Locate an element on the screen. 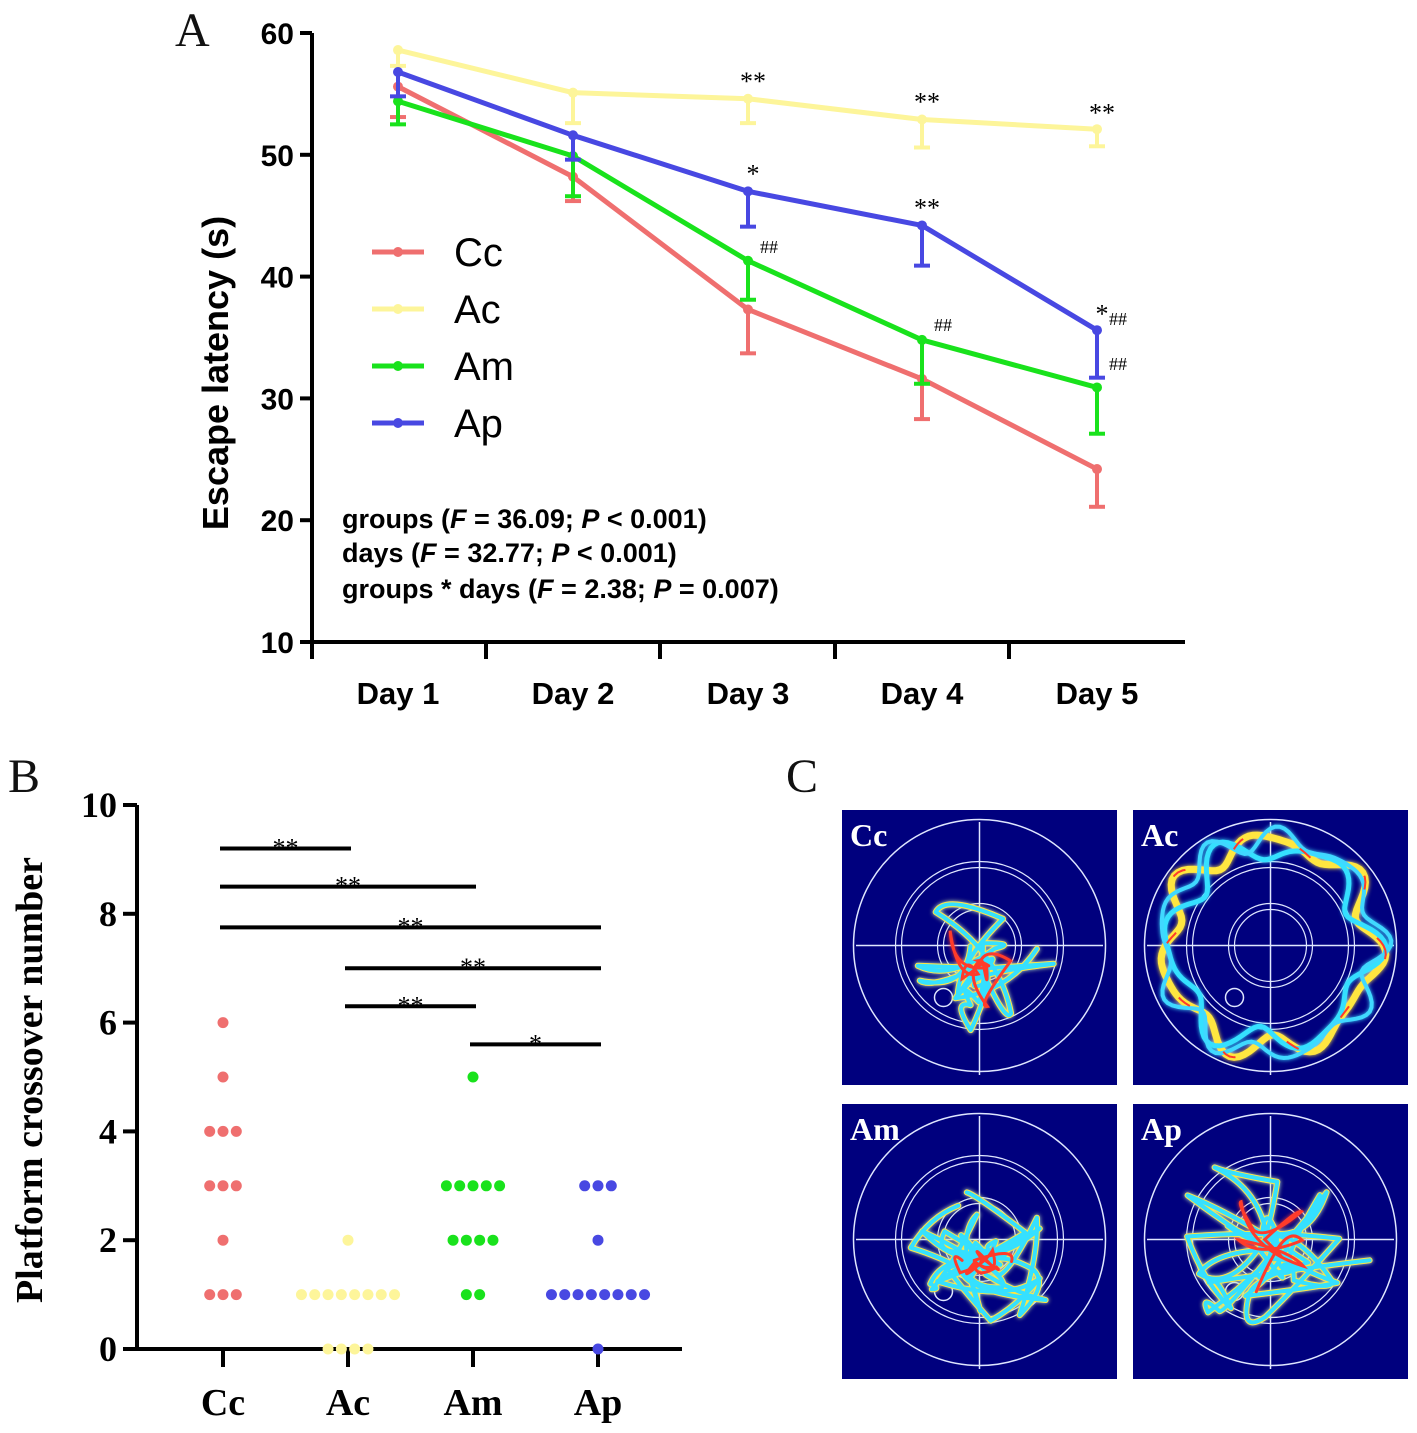  panel-a-series-ap is located at coordinates (747, 223).